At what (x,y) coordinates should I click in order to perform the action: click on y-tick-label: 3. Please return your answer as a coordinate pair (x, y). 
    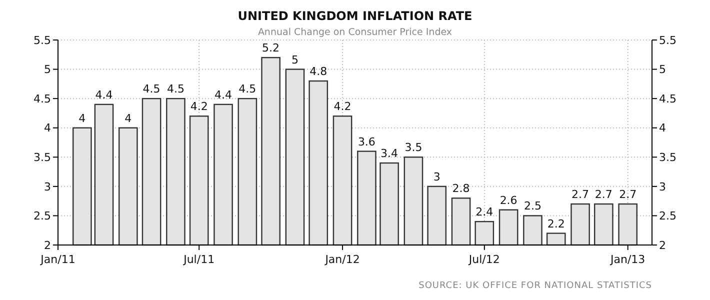
    Looking at the image, I should click on (47, 187).